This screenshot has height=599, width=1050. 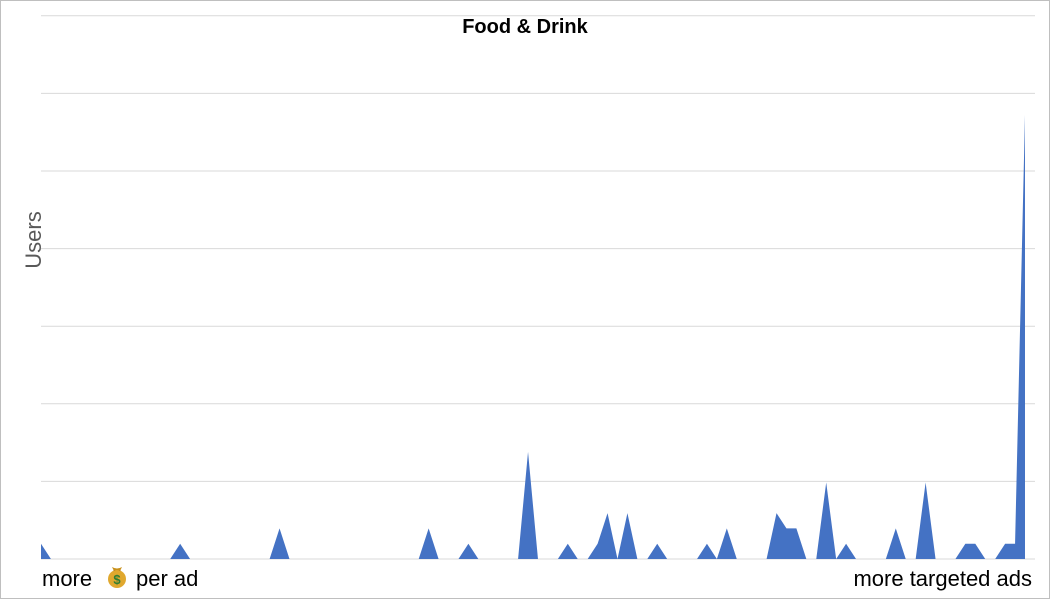 I want to click on chart-title: Food & Drink, so click(x=525, y=27).